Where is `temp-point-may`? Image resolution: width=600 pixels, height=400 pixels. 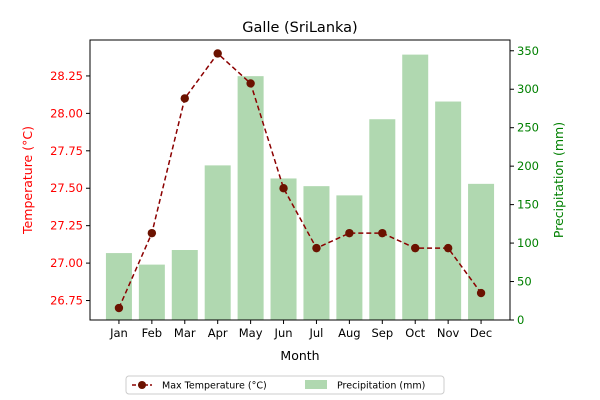 temp-point-may is located at coordinates (250, 83).